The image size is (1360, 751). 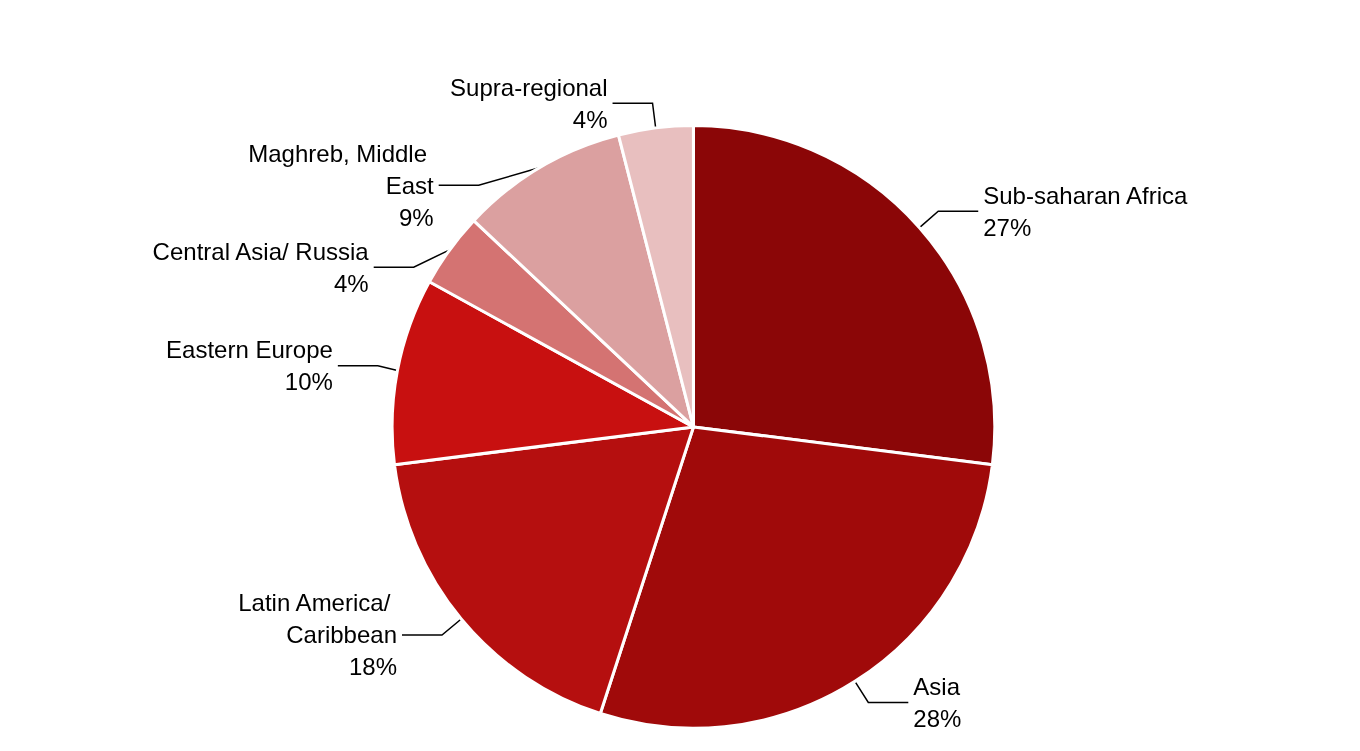 What do you see at coordinates (341, 169) in the screenshot?
I see `slice-label: Maghreb, Middle East` at bounding box center [341, 169].